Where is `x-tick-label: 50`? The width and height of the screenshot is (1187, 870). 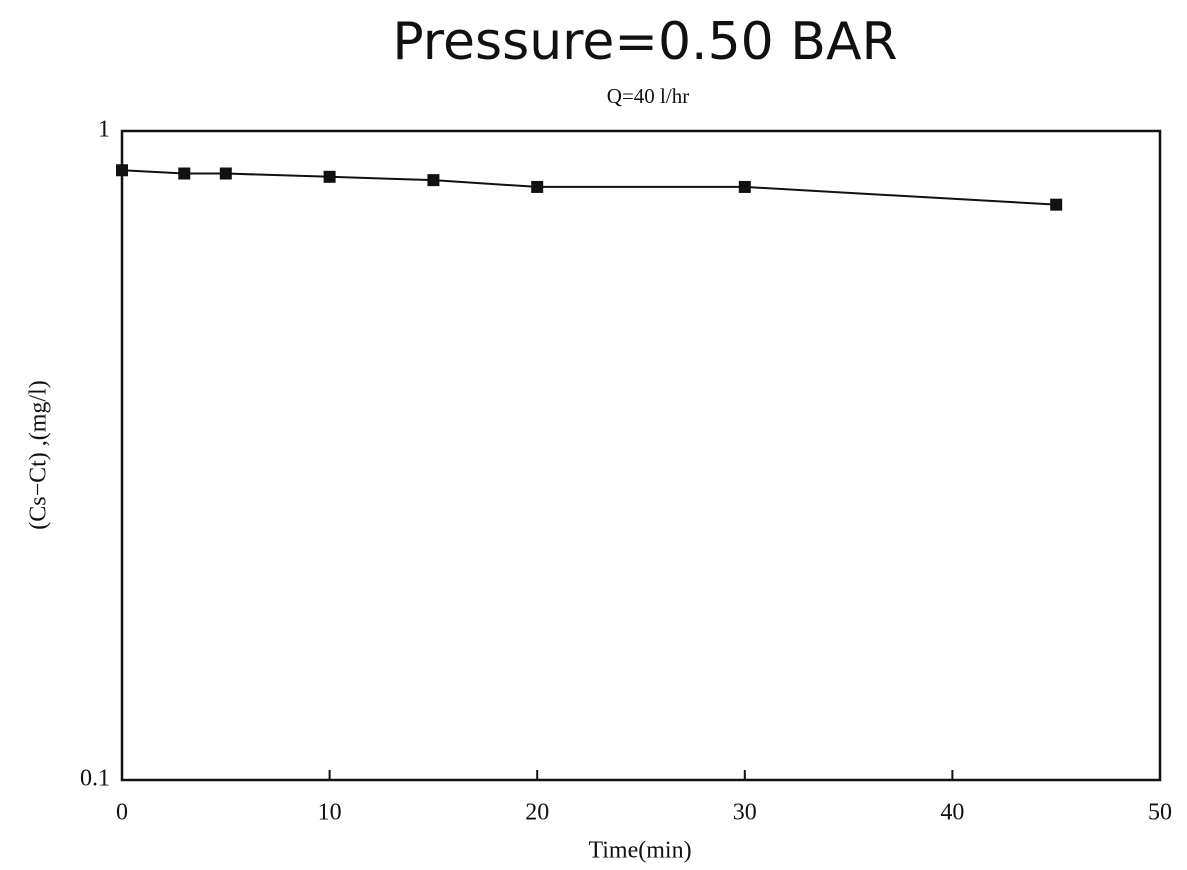
x-tick-label: 50 is located at coordinates (1160, 813).